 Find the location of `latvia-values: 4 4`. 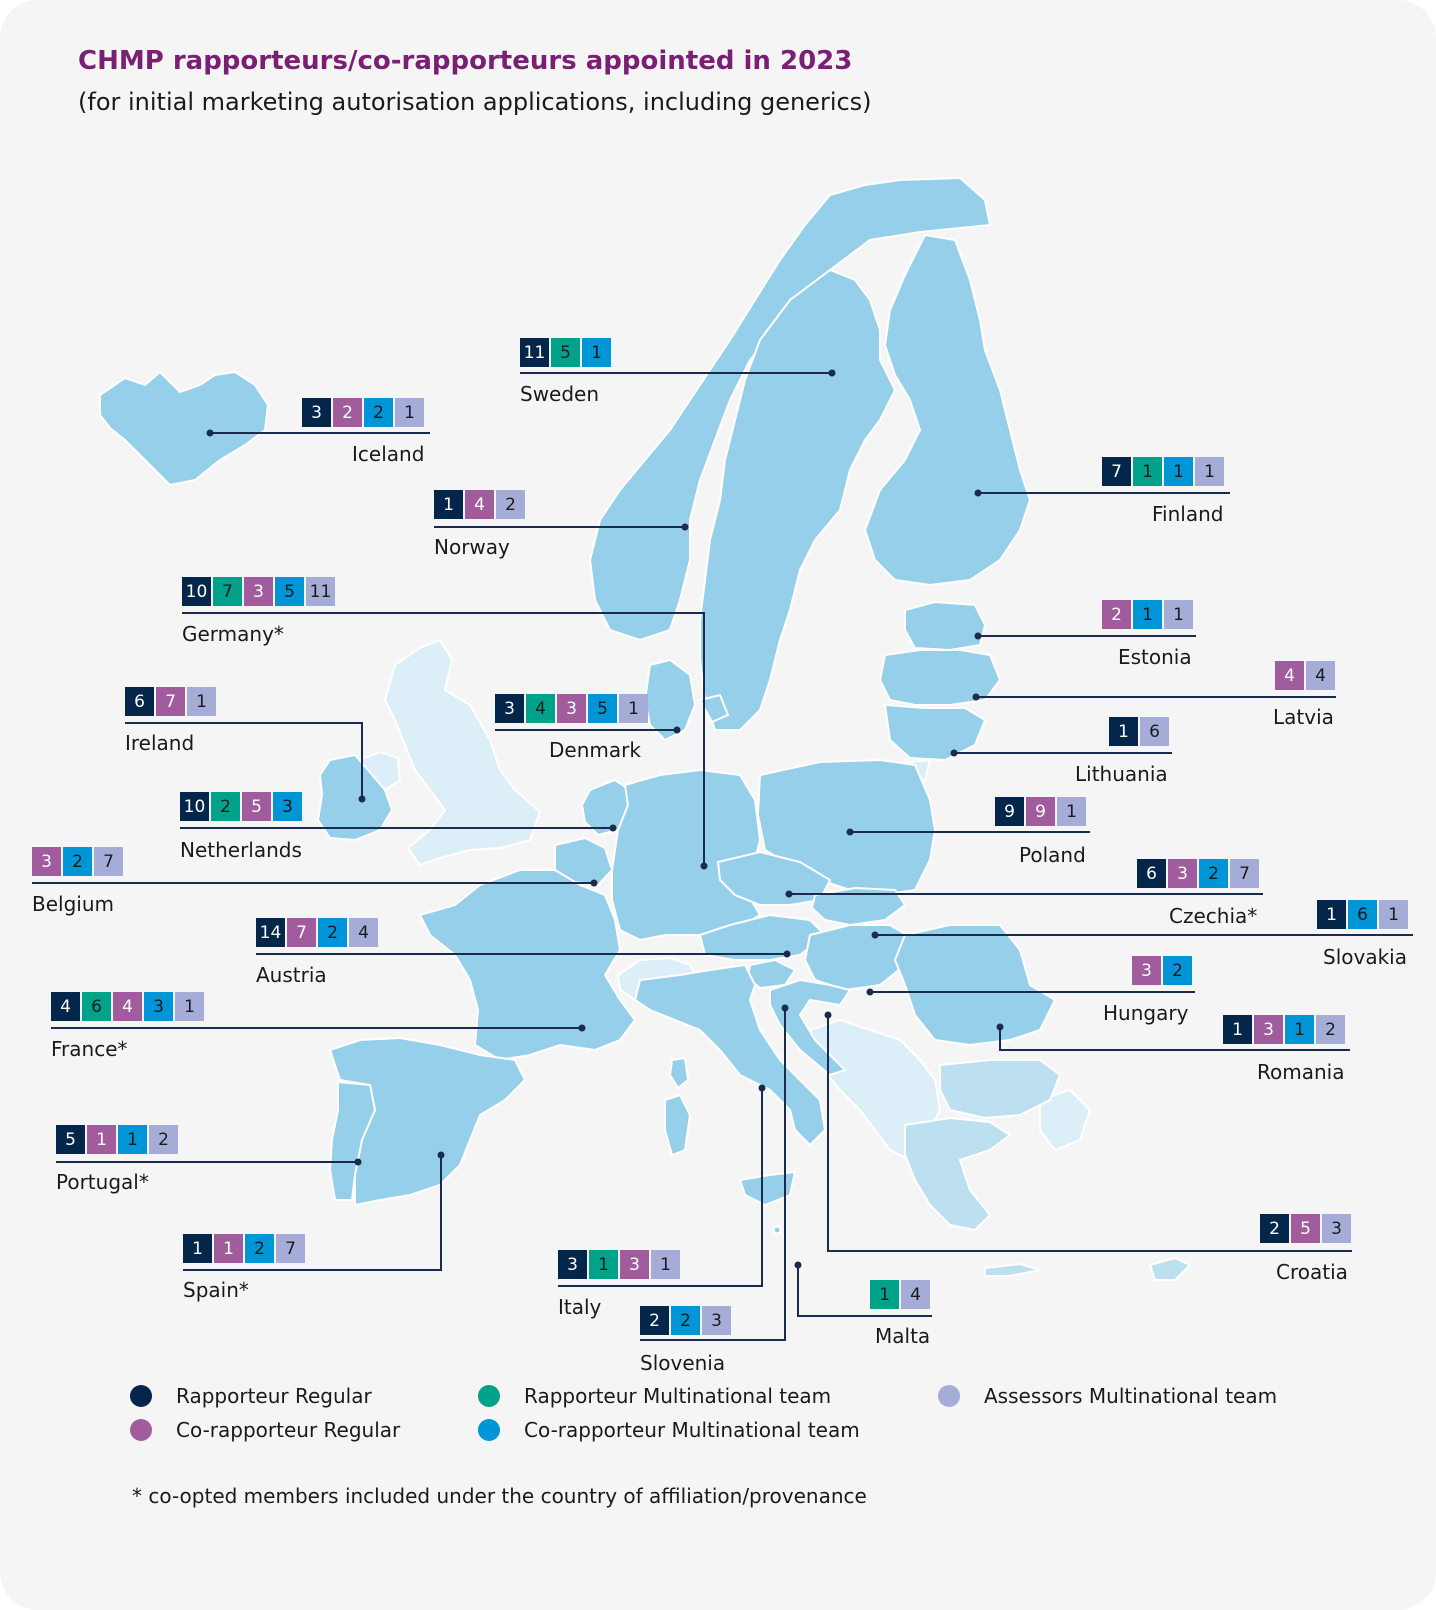

latvia-values: 4 4 is located at coordinates (1305, 675).